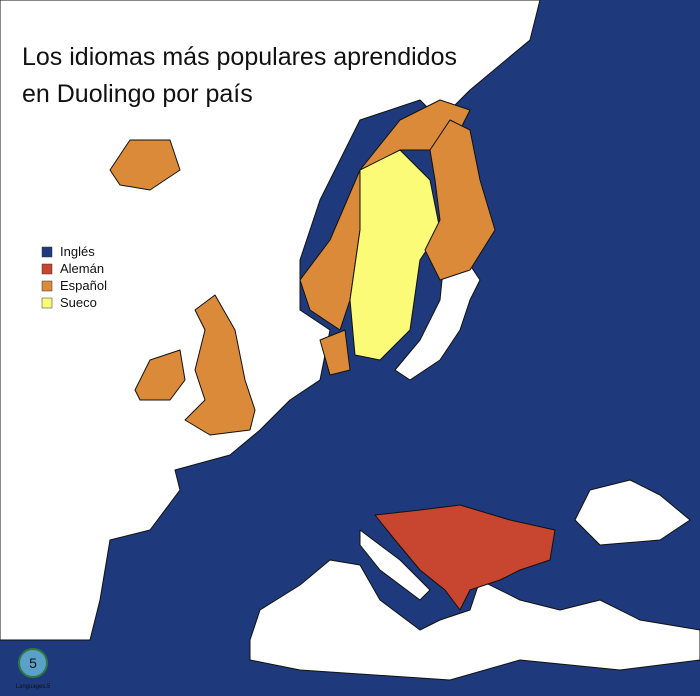 This screenshot has width=700, height=696. Describe the element at coordinates (395, 565) in the screenshot. I see `adriatic` at that location.